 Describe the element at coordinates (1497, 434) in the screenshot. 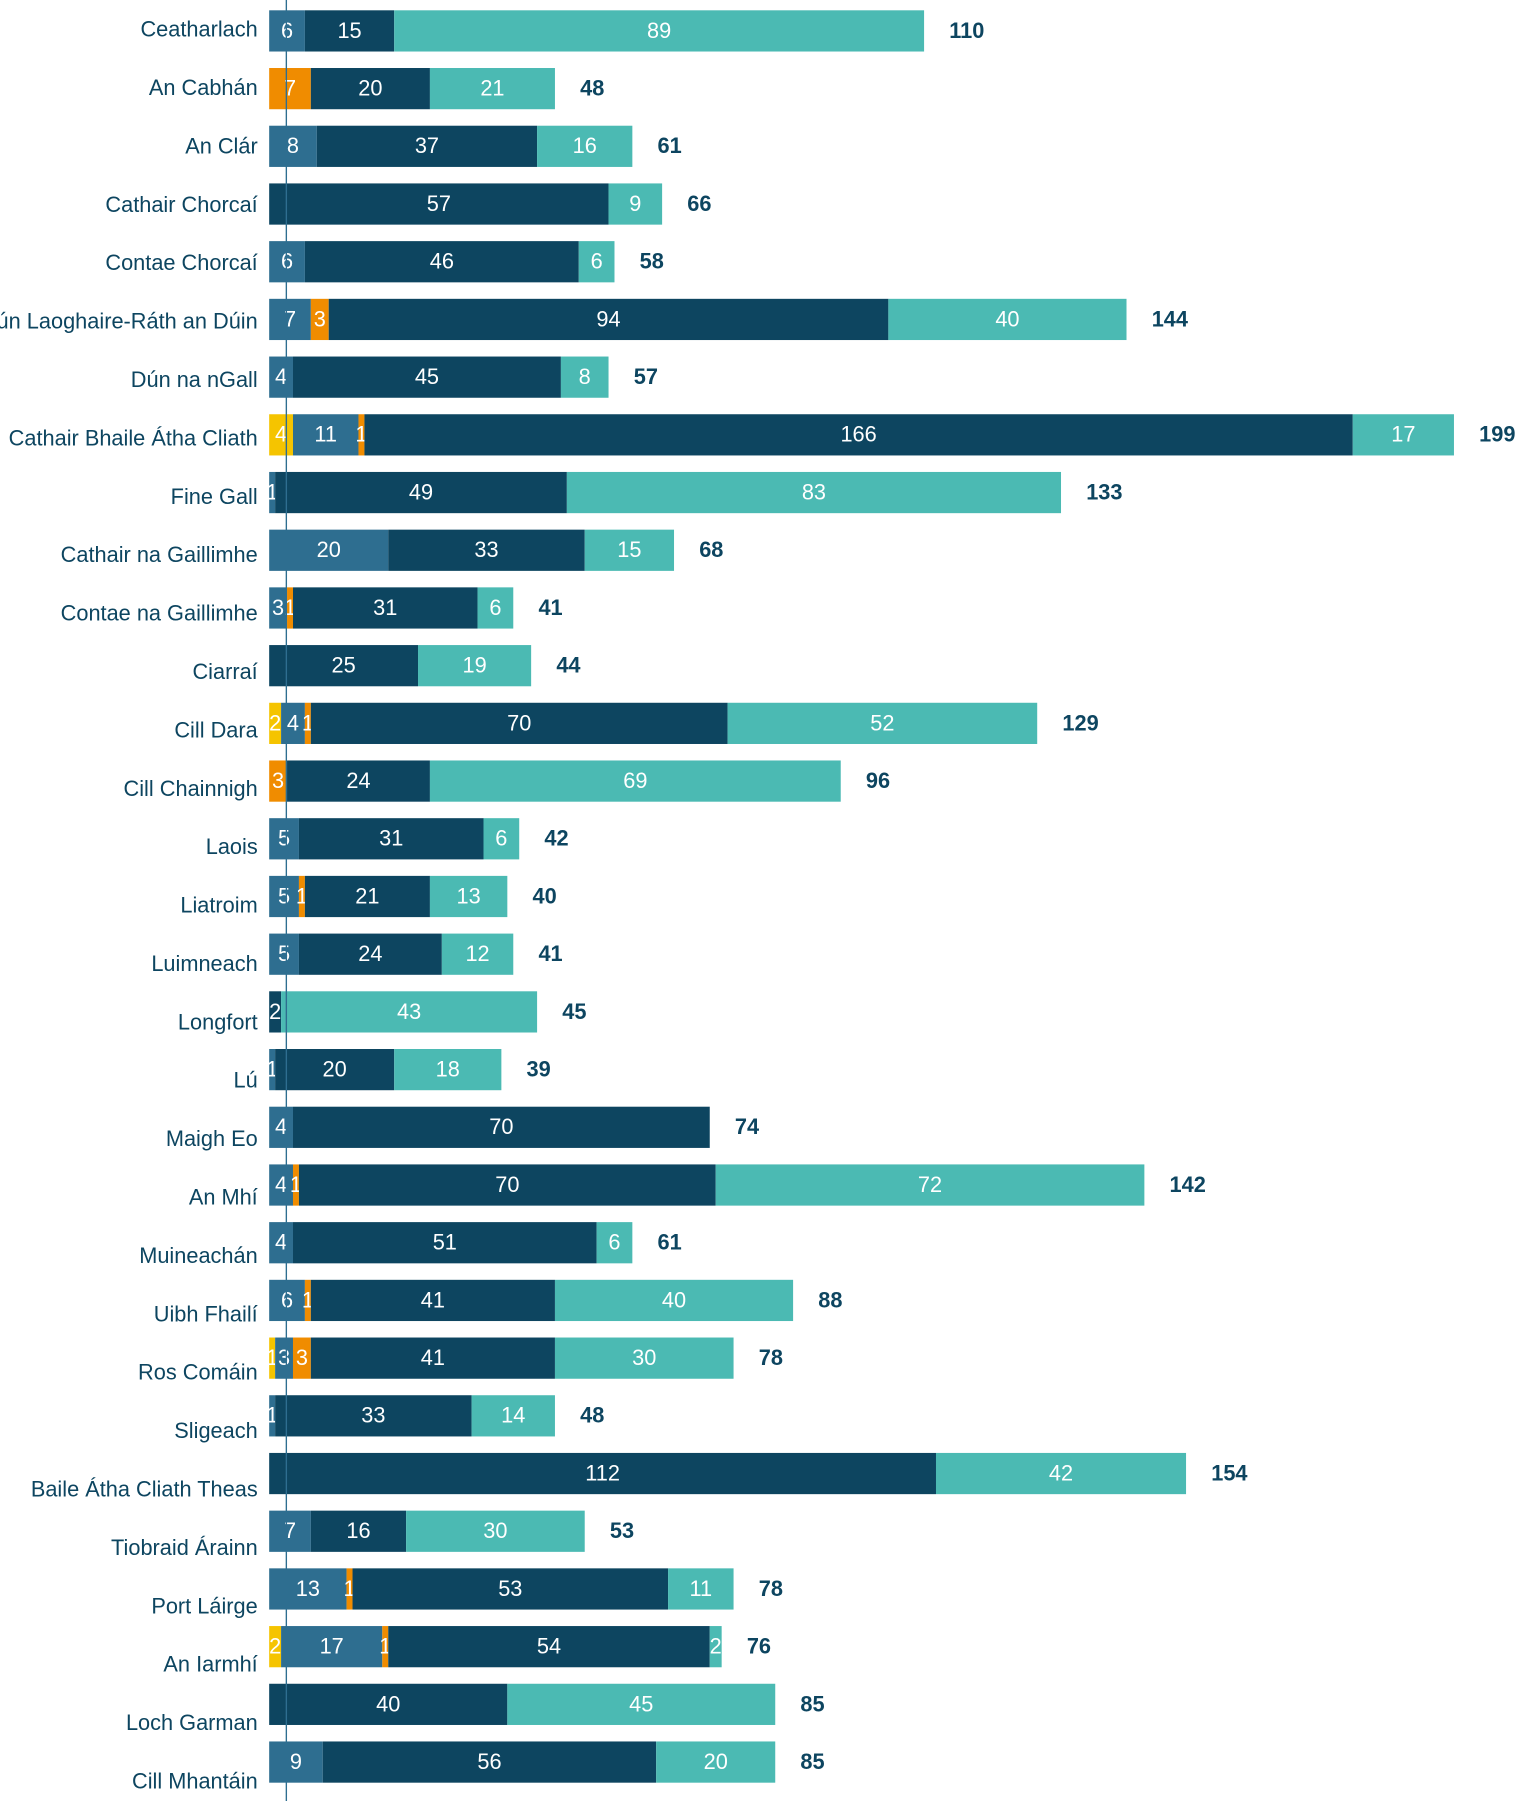

I see `total-label: 199` at that location.